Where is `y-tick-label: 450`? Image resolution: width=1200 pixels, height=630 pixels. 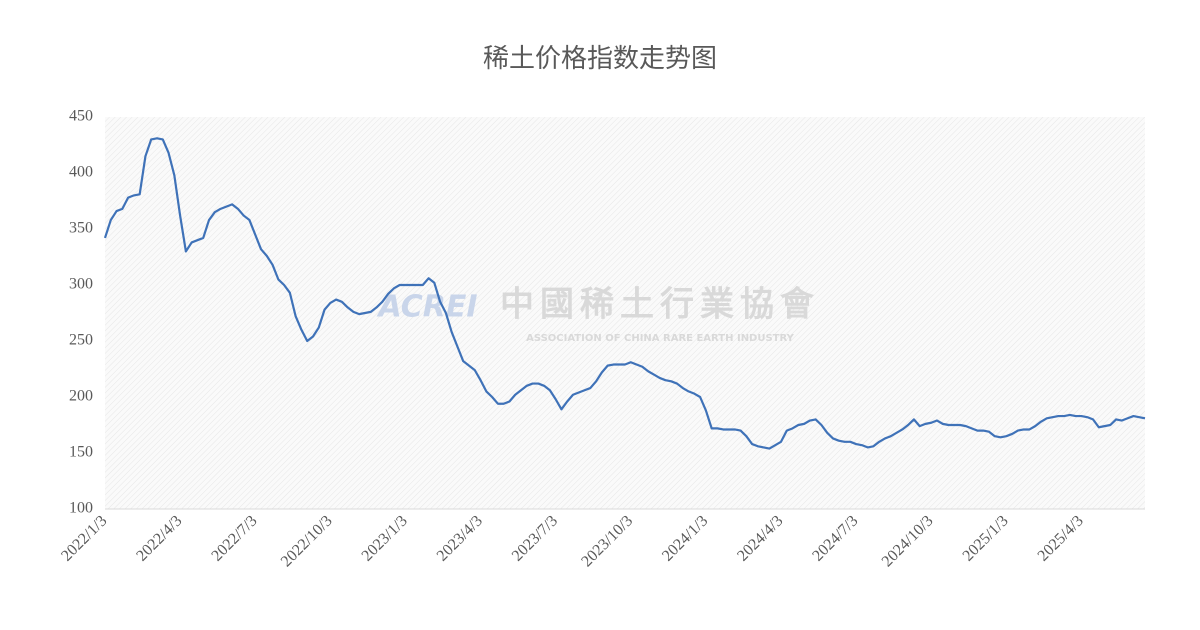
y-tick-label: 450 is located at coordinates (81, 116).